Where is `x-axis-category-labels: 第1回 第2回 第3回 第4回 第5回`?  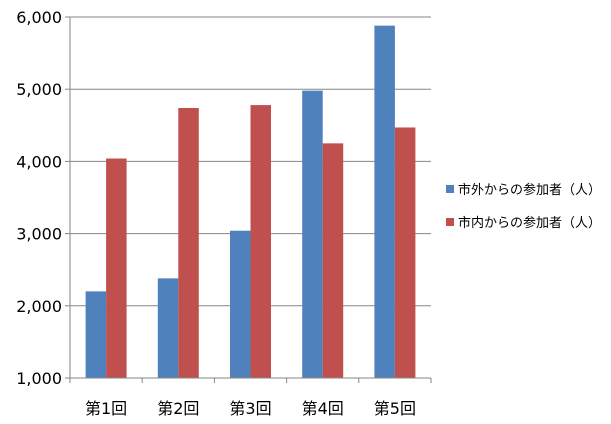 x-axis-category-labels: 第1回 第2回 第3回 第4回 第5回 is located at coordinates (250, 408).